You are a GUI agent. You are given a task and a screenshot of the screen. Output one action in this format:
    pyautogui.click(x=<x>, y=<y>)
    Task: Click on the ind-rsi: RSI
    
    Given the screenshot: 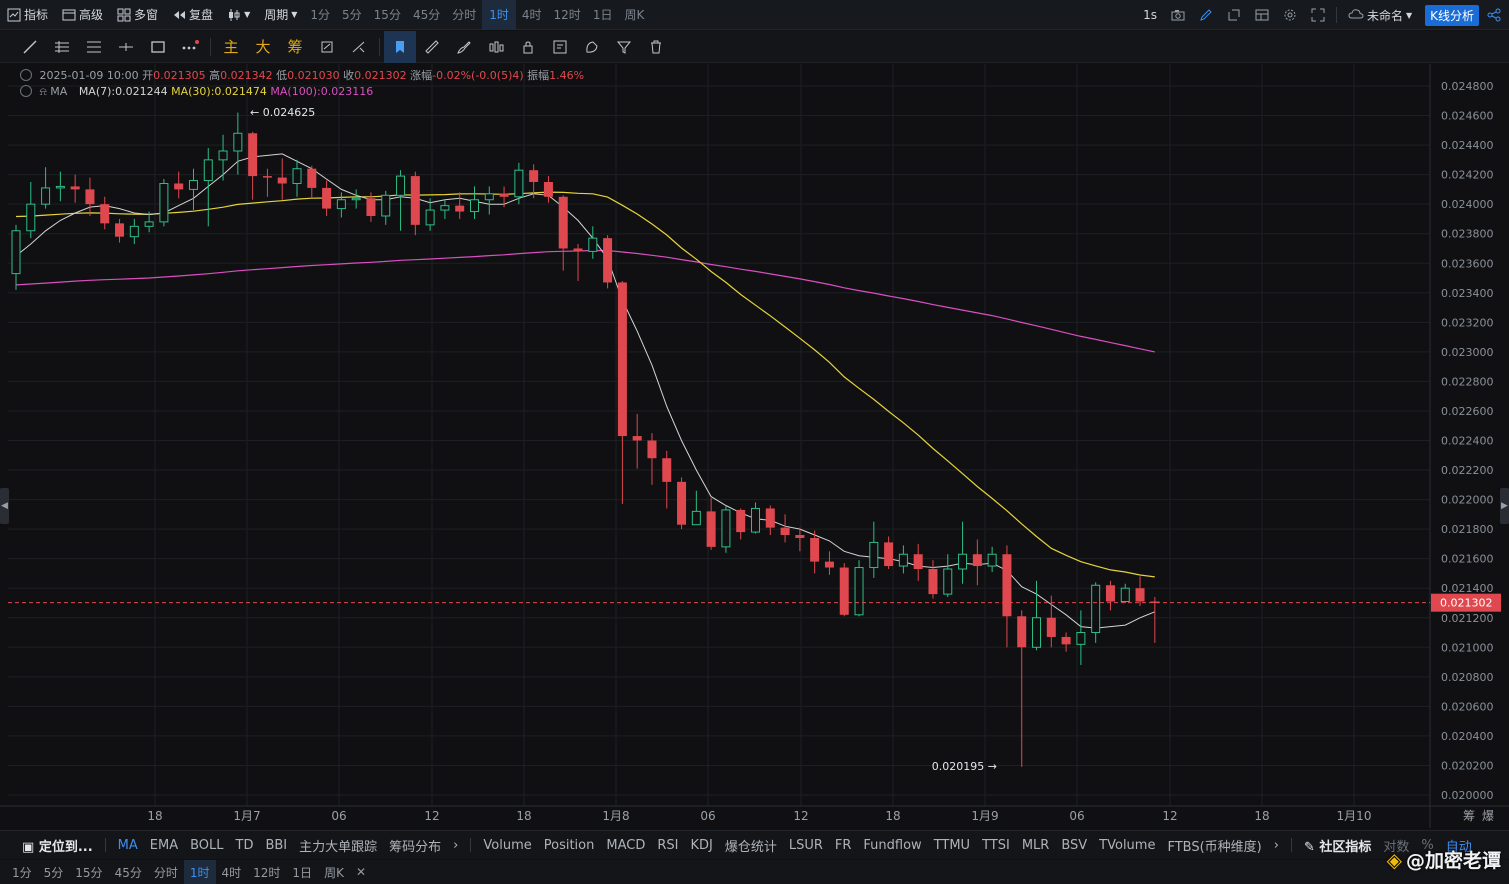 What is the action you would take?
    pyautogui.click(x=668, y=845)
    